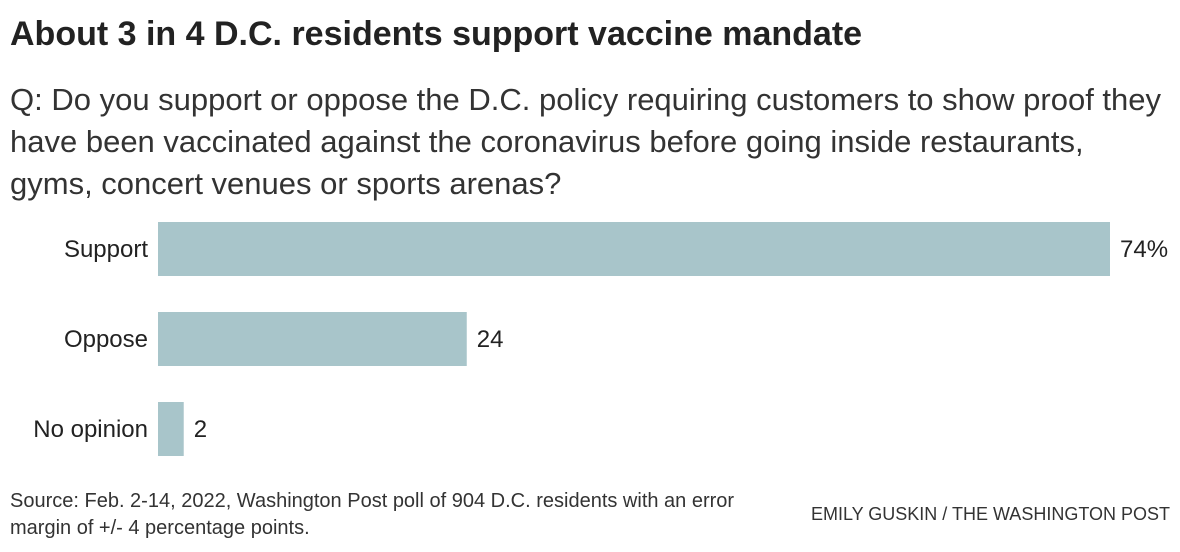 The width and height of the screenshot is (1180, 552). What do you see at coordinates (90, 429) in the screenshot?
I see `category-label-no-opinion: No opinion` at bounding box center [90, 429].